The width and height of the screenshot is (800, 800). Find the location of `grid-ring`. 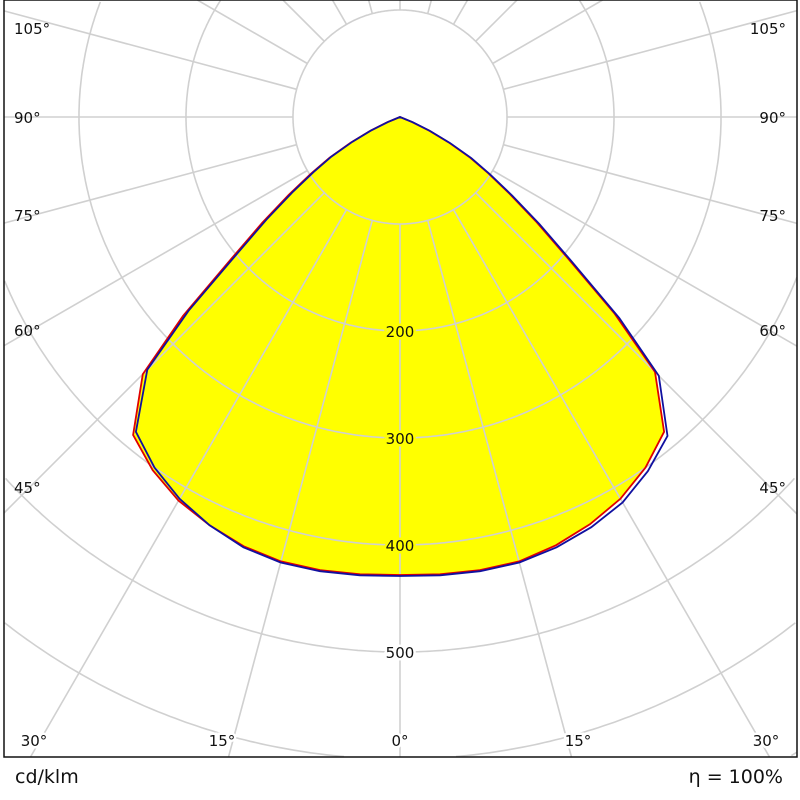

grid-ring is located at coordinates (403, 753).